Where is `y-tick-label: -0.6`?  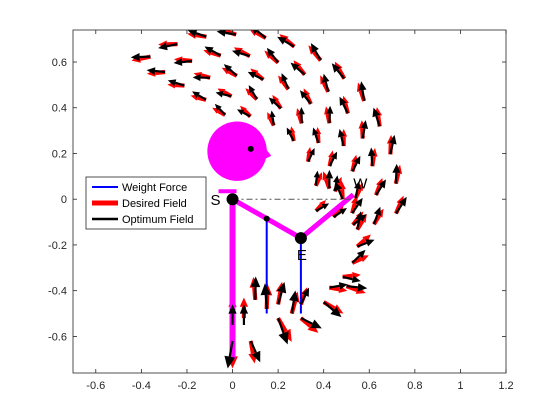 y-tick-label: -0.6 is located at coordinates (57, 337).